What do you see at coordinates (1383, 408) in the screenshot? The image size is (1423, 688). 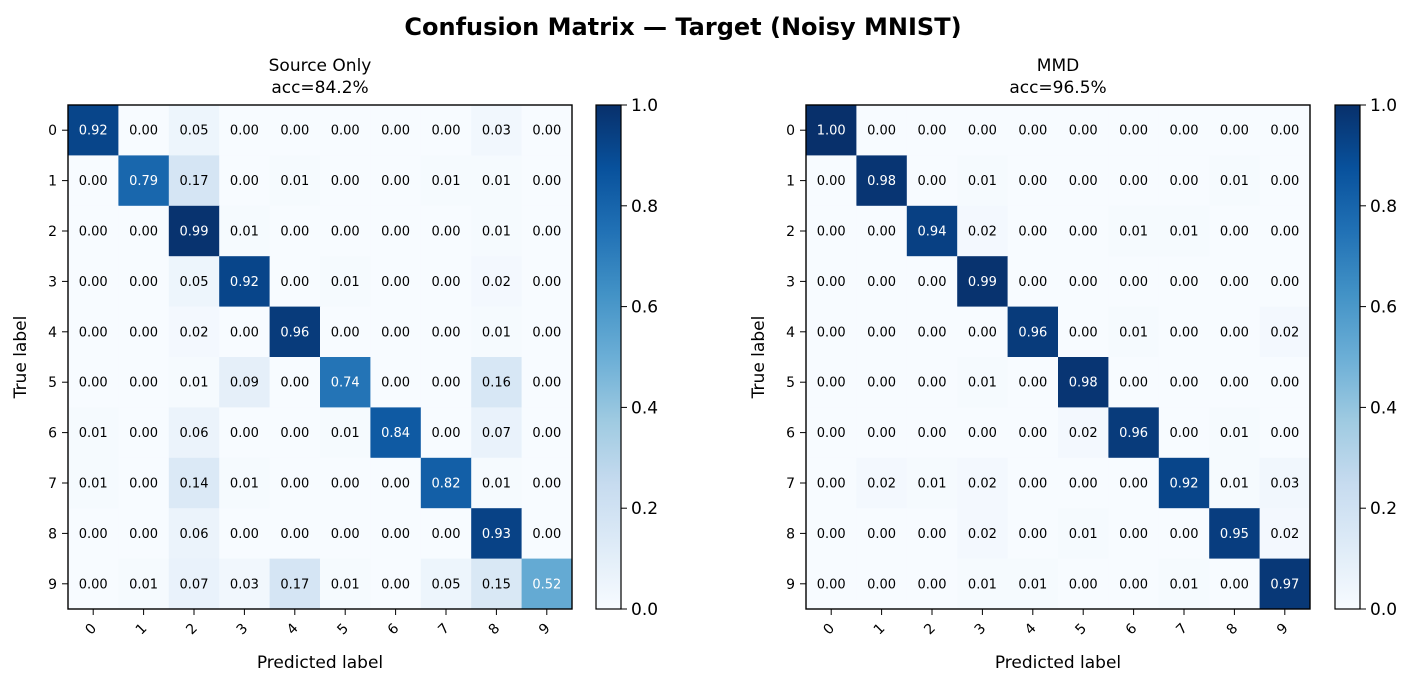 I see `colorbar-tick-label: 0.4` at bounding box center [1383, 408].